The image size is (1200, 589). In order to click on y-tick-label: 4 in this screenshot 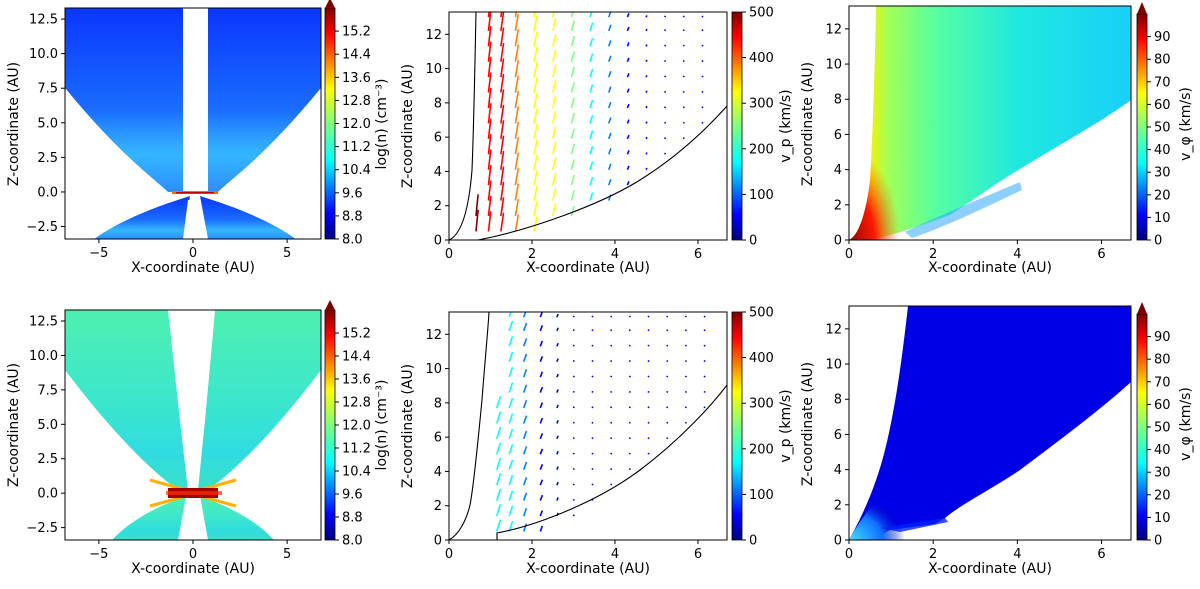, I will do `click(438, 172)`.